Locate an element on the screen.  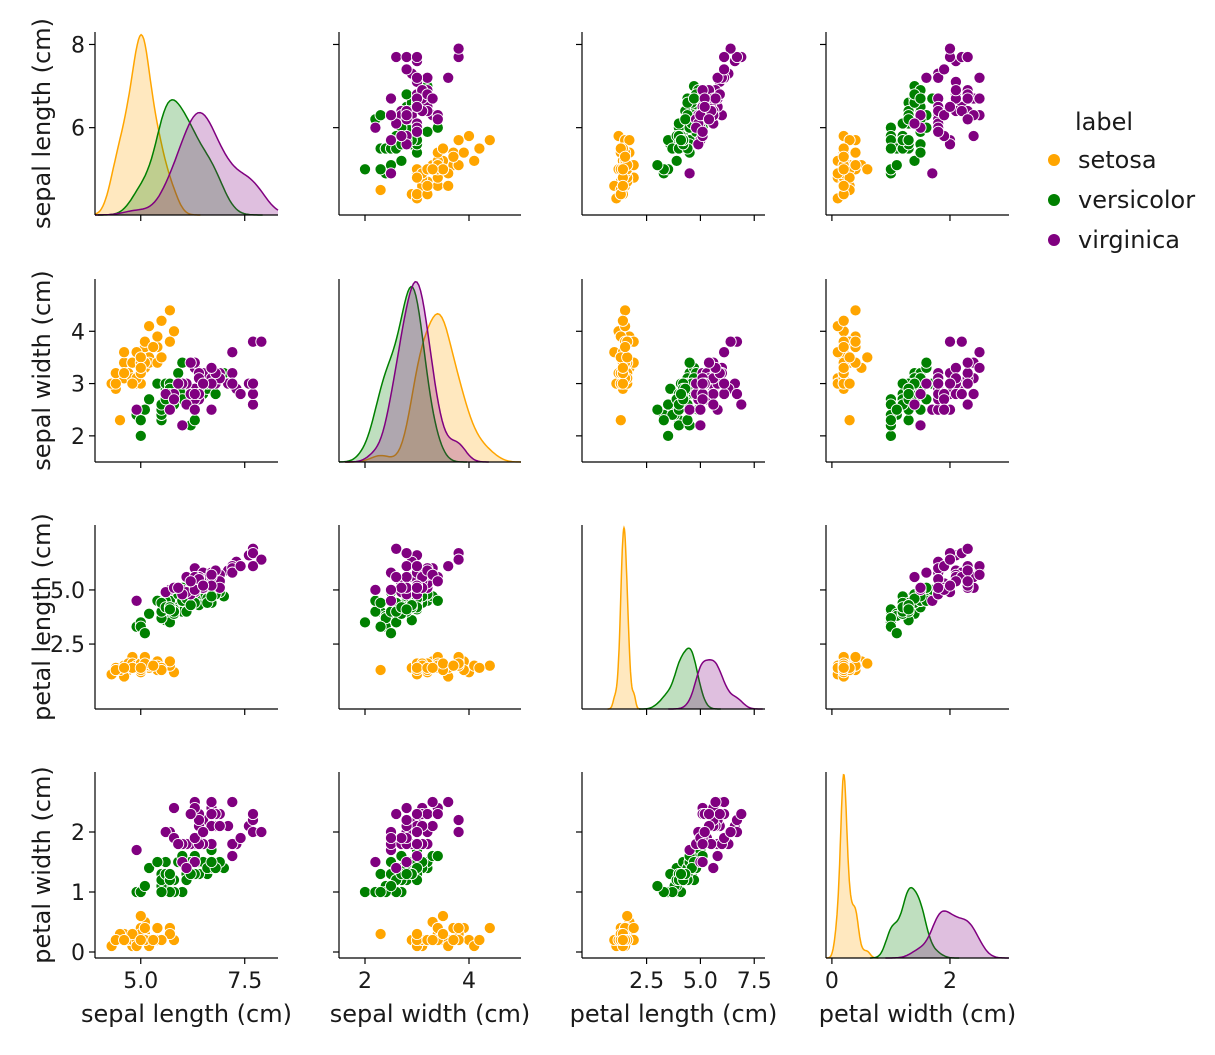
kde-fill-virginica is located at coordinates (715, 684).